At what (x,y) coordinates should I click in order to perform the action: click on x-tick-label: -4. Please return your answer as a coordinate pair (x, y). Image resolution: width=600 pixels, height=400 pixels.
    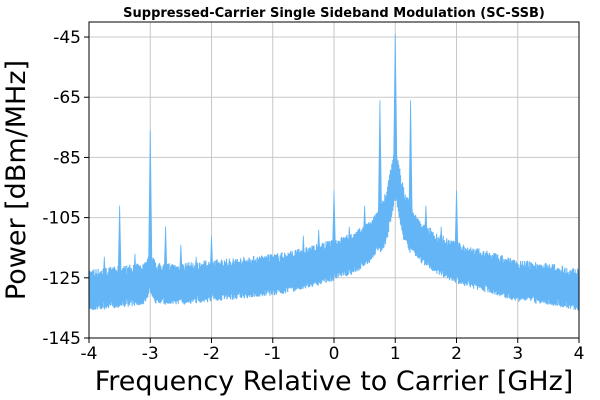
    Looking at the image, I should click on (89, 354).